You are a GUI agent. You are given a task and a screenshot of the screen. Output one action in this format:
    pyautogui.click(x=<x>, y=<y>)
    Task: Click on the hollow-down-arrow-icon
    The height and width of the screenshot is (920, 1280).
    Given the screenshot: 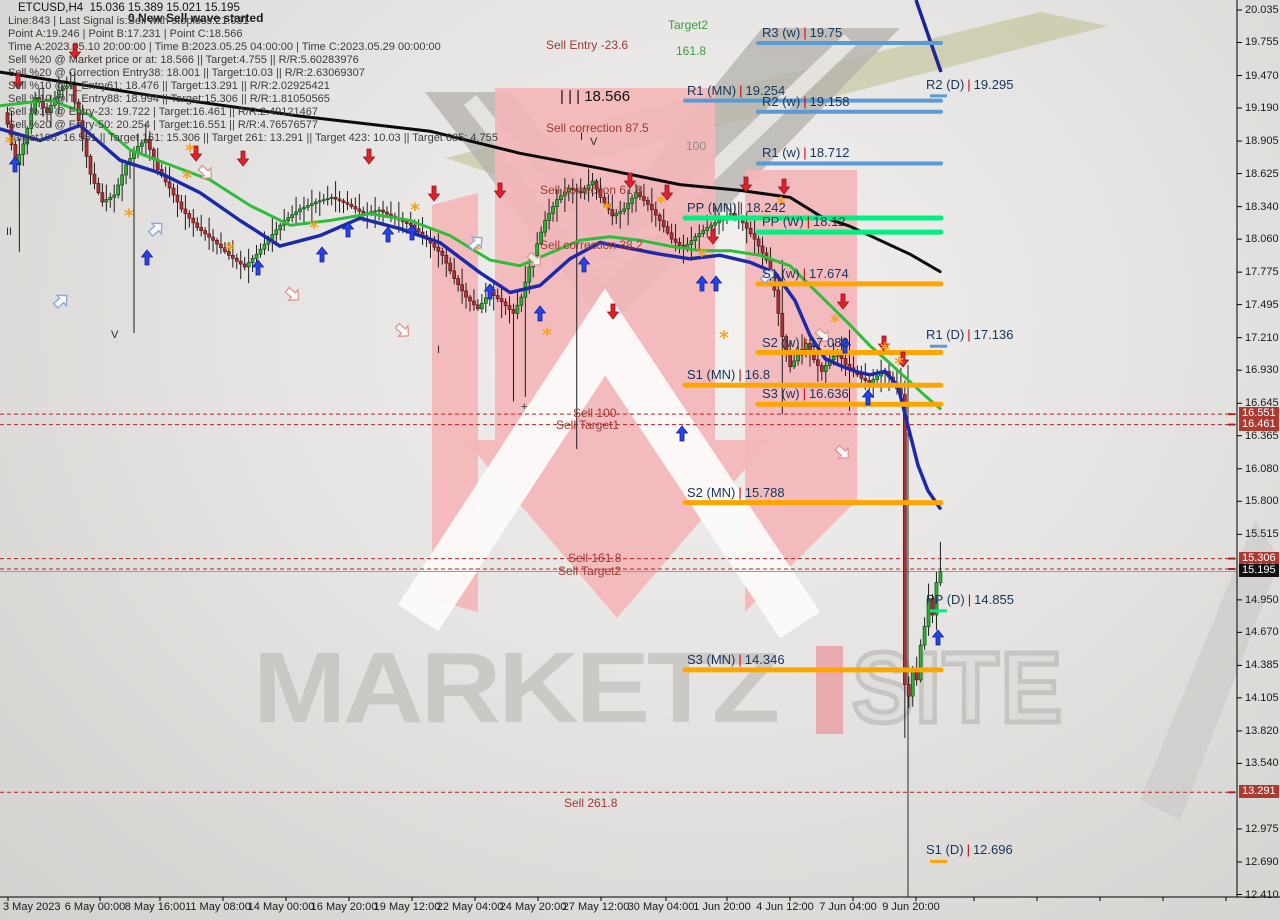 What is the action you would take?
    pyautogui.click(x=205, y=172)
    